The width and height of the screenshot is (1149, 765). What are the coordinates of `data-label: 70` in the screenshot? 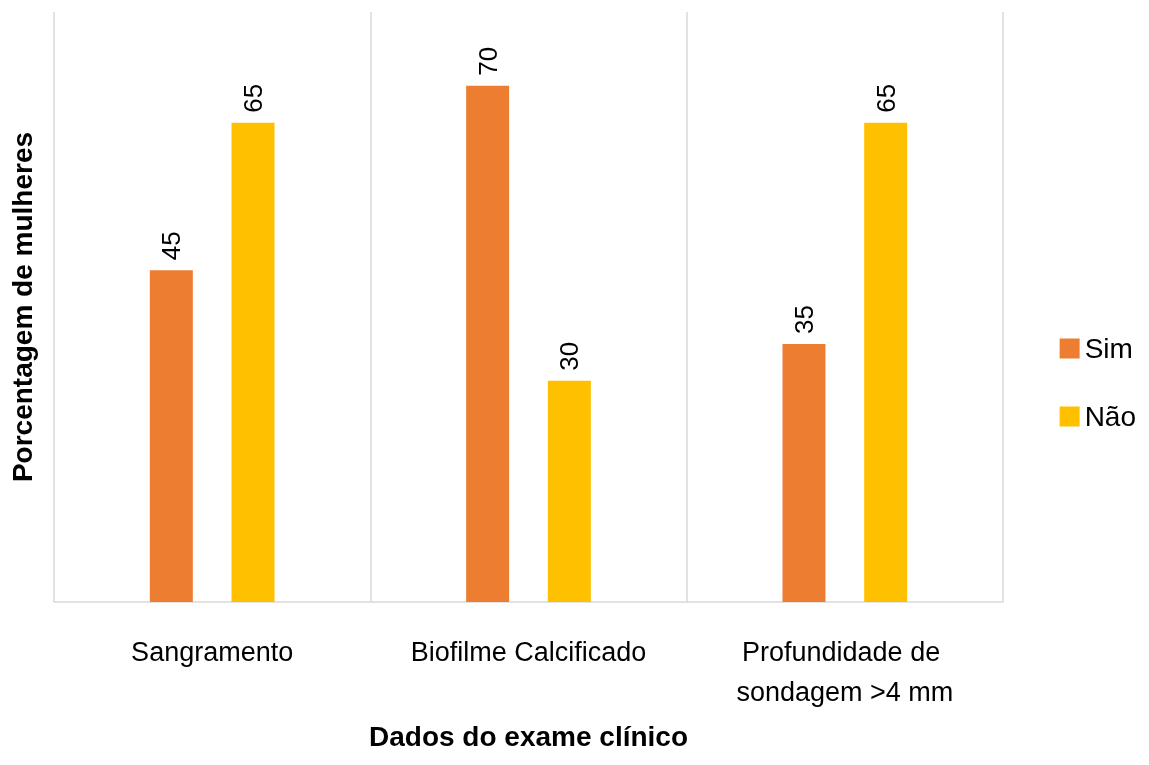 It's located at (487, 61).